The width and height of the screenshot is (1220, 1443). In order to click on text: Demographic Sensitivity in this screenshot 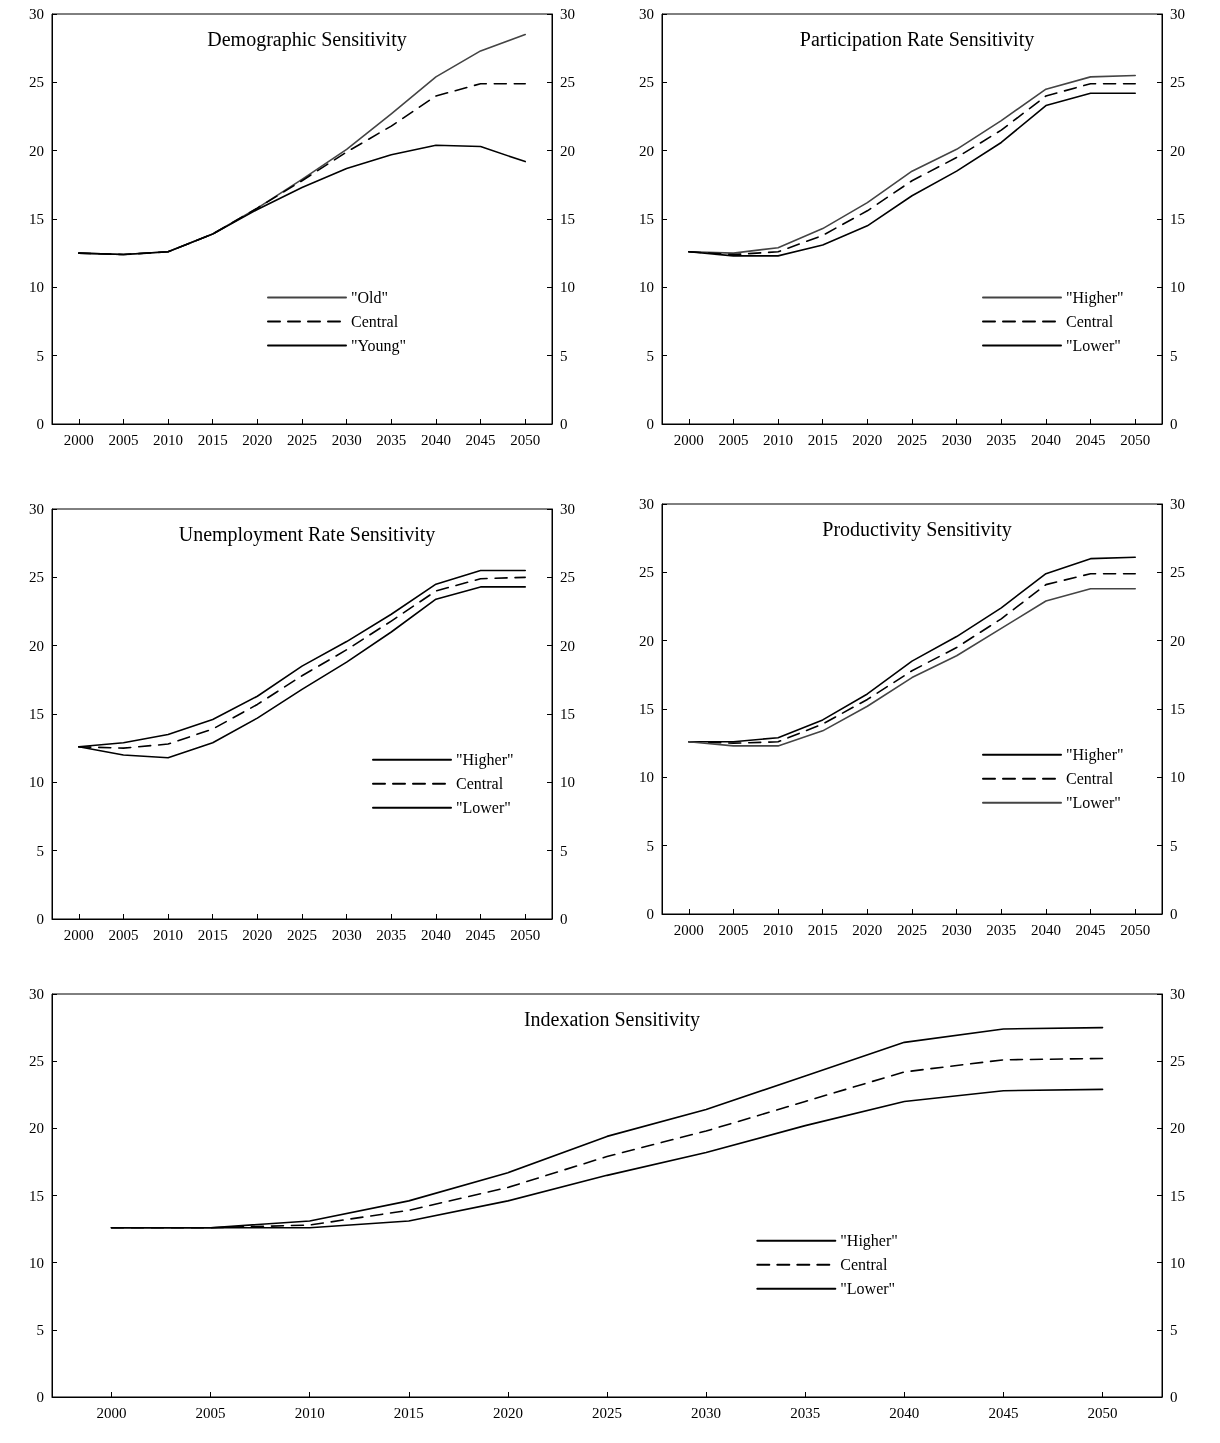, I will do `click(307, 39)`.